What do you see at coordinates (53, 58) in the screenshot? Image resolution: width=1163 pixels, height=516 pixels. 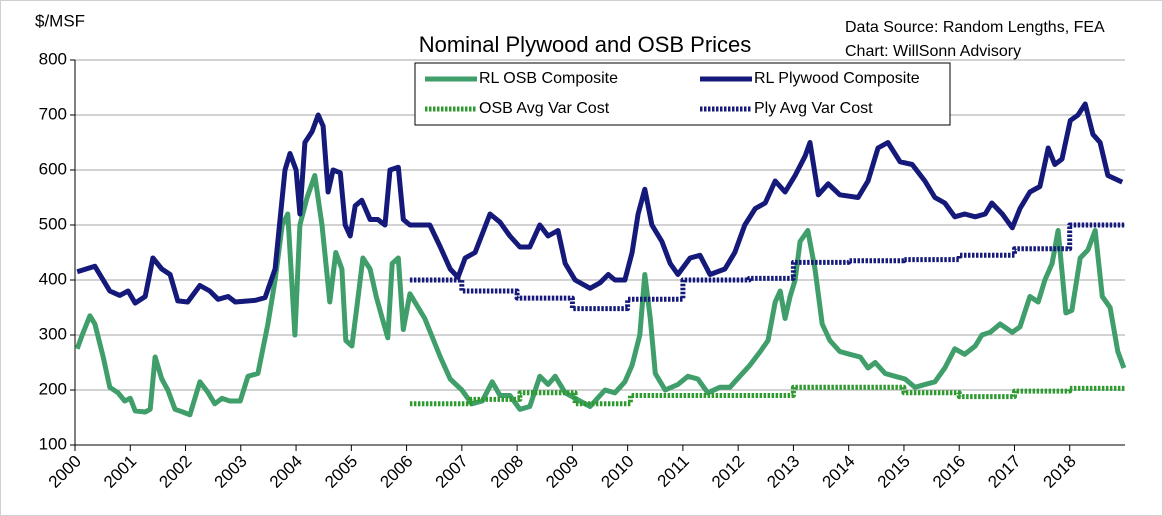 I see `y-tick-label: 800` at bounding box center [53, 58].